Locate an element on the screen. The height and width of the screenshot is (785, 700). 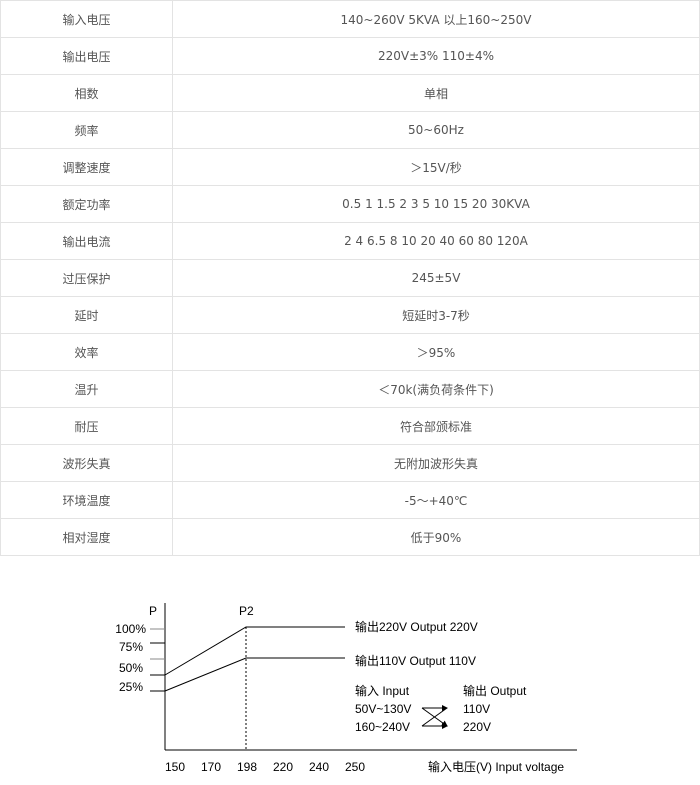
spec-row: 频率 50~60Hz is located at coordinates (350, 130).